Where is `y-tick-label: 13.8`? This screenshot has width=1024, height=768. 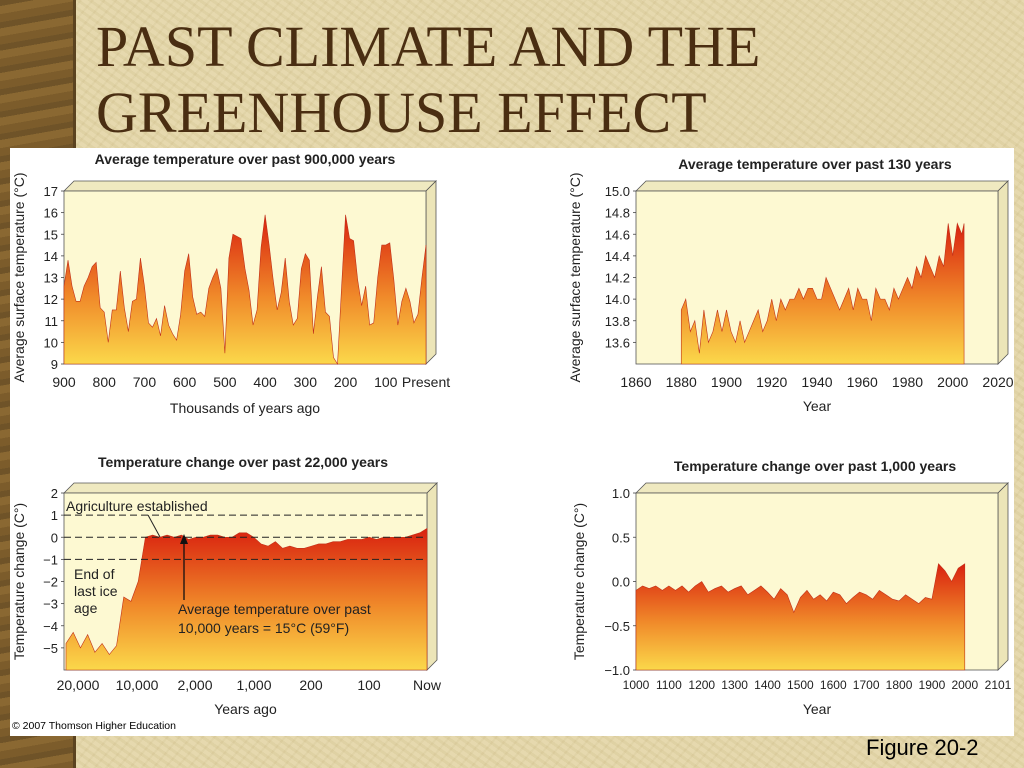 y-tick-label: 13.8 is located at coordinates (617, 321).